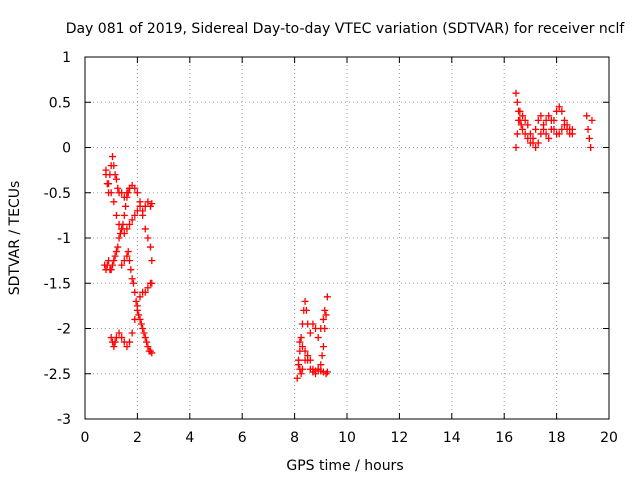 The image size is (640, 480). Describe the element at coordinates (504, 438) in the screenshot. I see `x-tick-label: 16` at that location.